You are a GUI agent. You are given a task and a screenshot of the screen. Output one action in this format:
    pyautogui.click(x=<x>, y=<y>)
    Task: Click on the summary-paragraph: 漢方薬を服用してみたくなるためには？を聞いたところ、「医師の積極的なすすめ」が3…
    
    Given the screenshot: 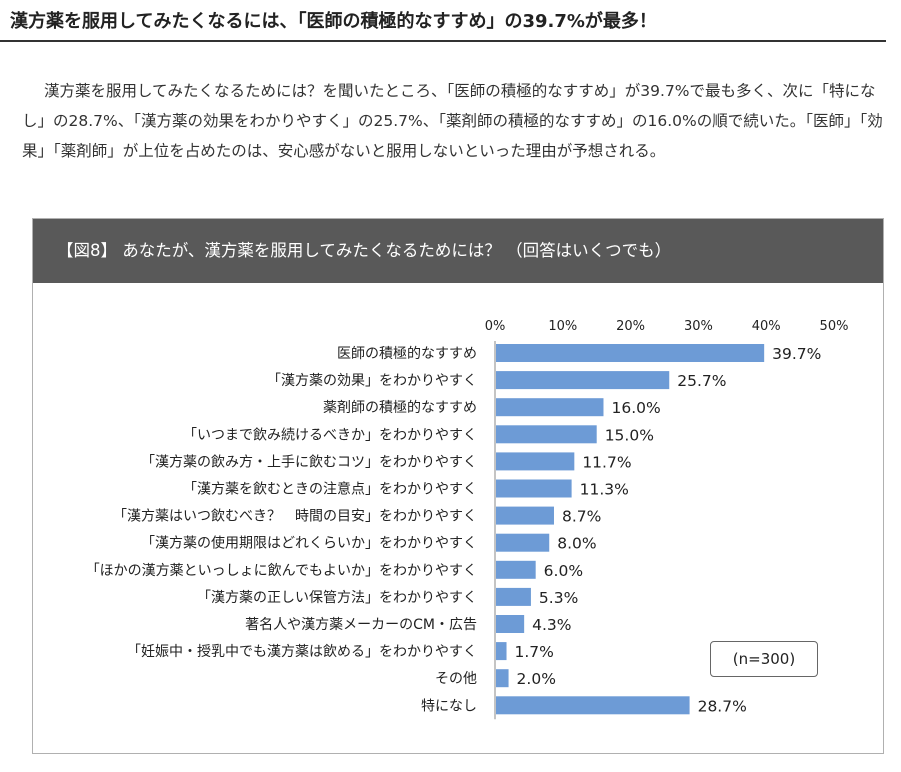 What is the action you would take?
    pyautogui.click(x=452, y=120)
    